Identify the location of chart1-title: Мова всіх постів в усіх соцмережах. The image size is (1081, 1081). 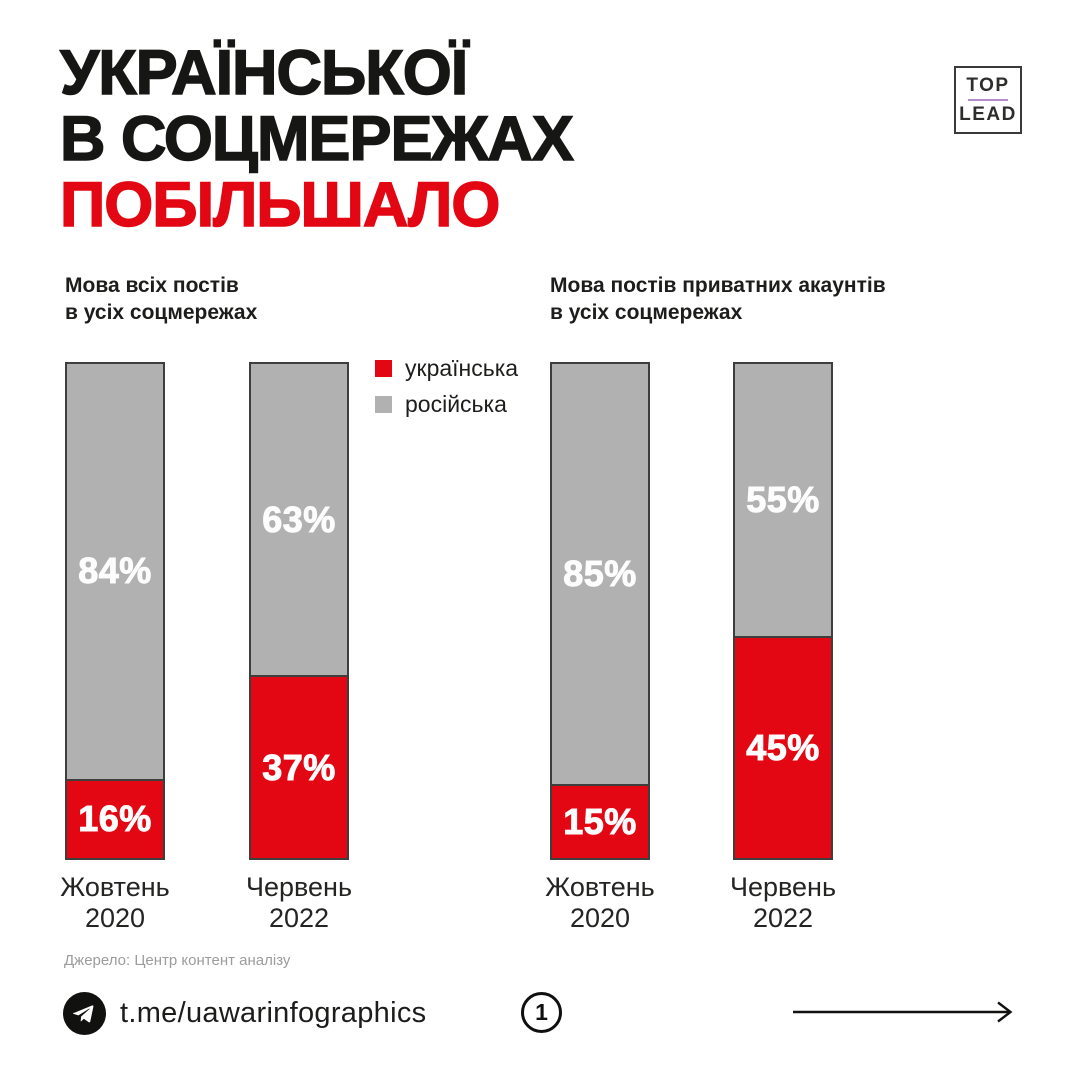
(161, 299).